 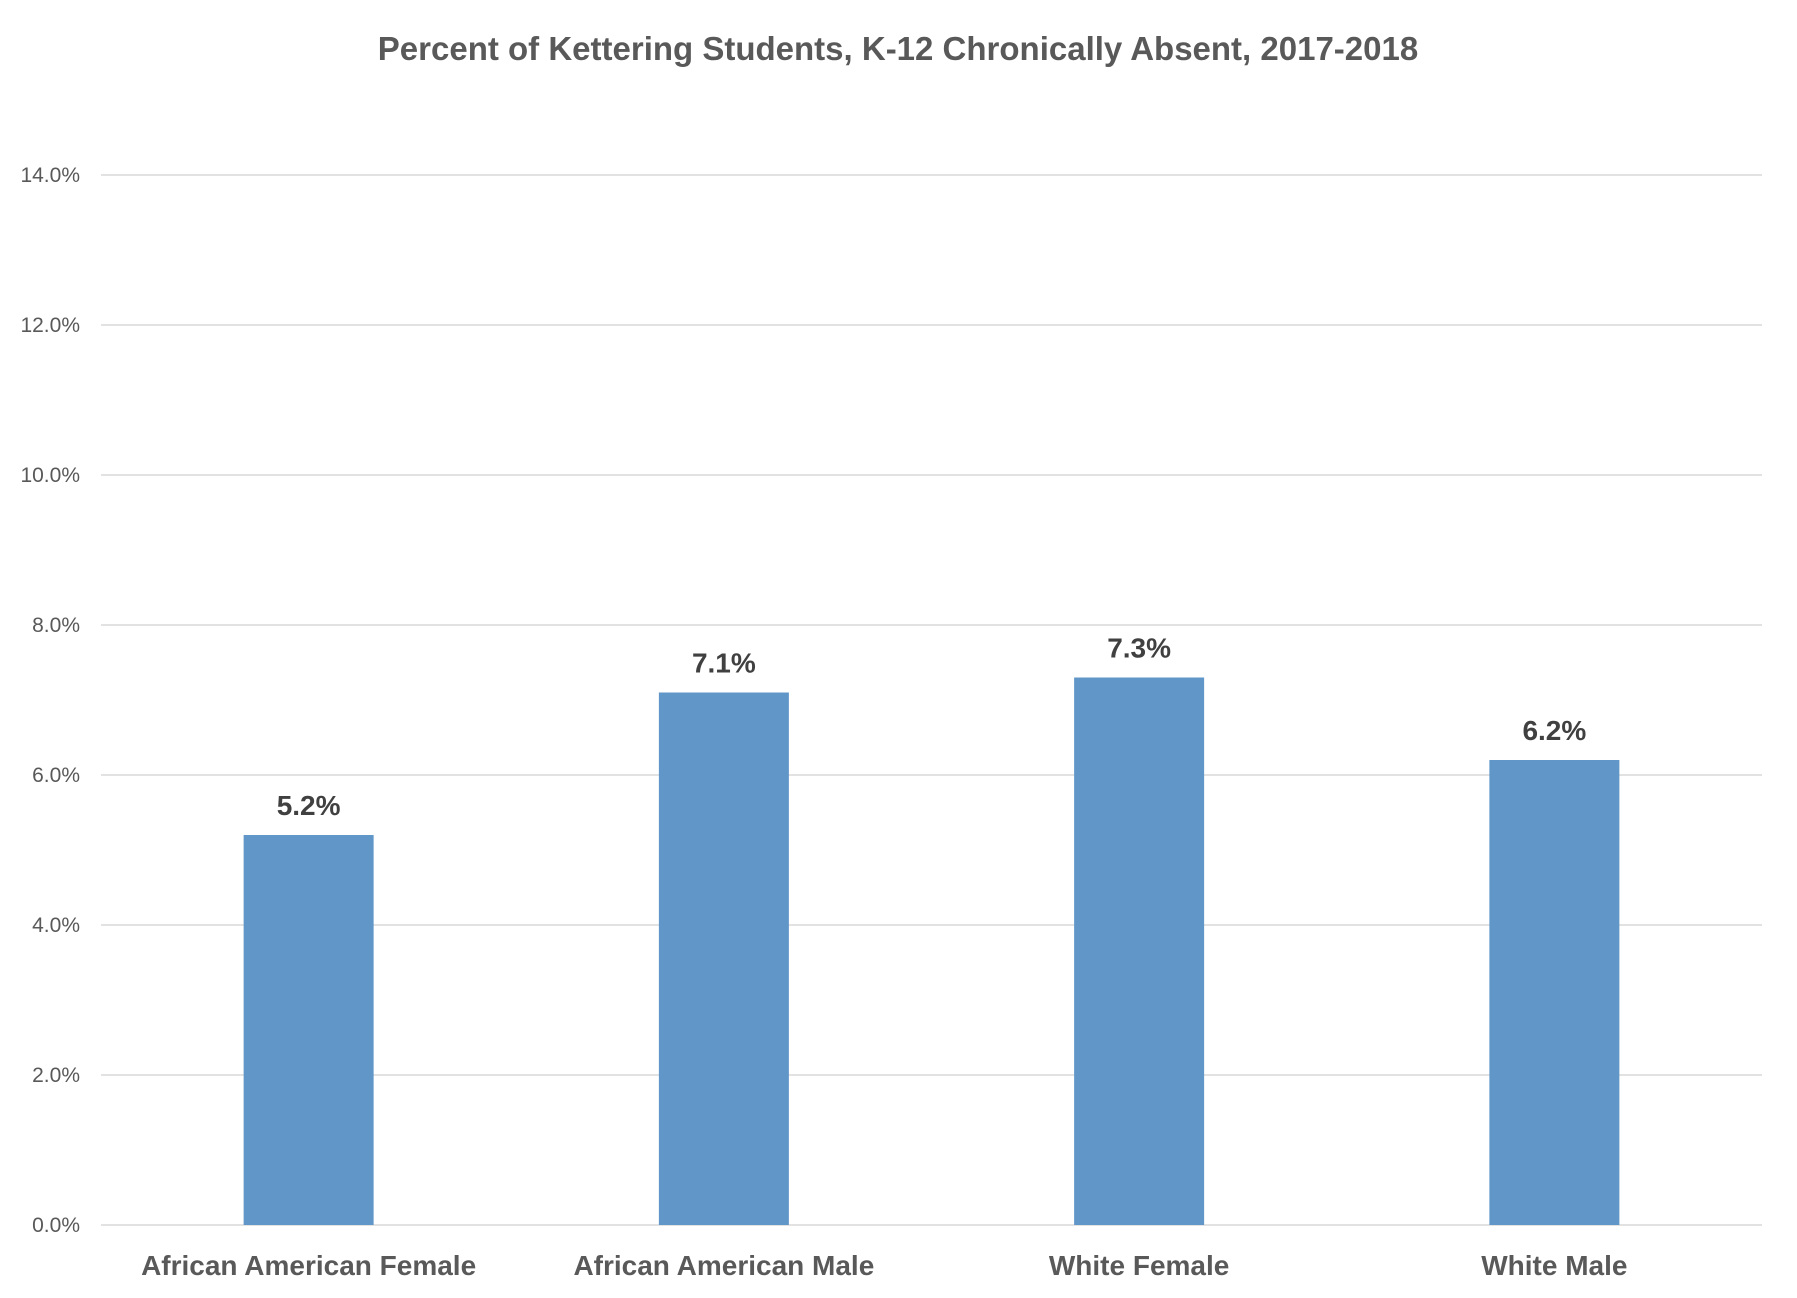 I want to click on y-tick-label: 8.0%, so click(x=56, y=625).